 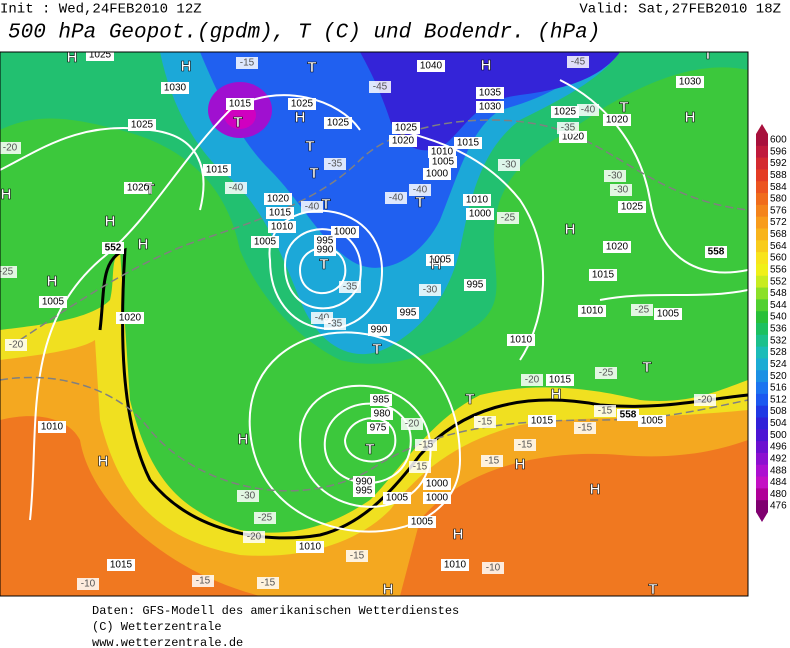 I want to click on colorbar-label: 592, so click(x=778, y=163).